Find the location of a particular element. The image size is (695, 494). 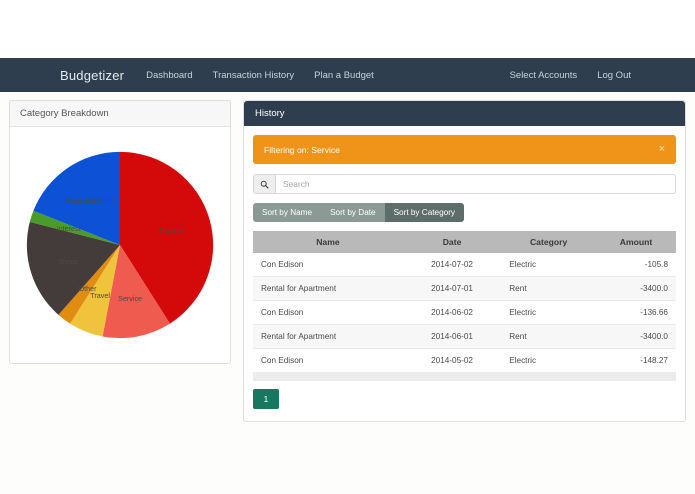

pie-slice-food-and-drink is located at coordinates (76, 198).